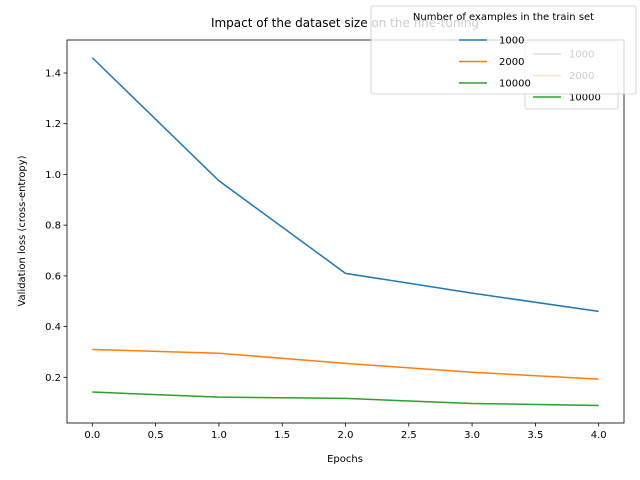 This screenshot has width=640, height=480. Describe the element at coordinates (535, 435) in the screenshot. I see `x-tick-label: 3.5` at that location.